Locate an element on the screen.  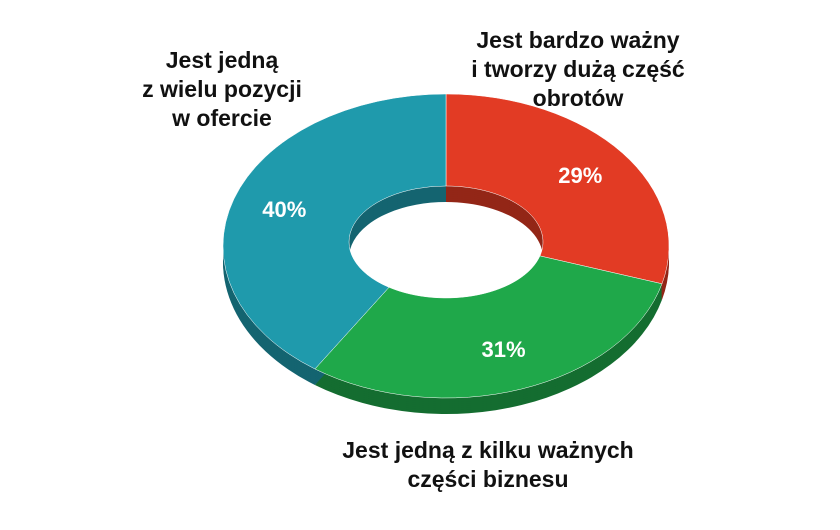
category-label: Jest jedną z kilku ważnych is located at coordinates (487, 450).